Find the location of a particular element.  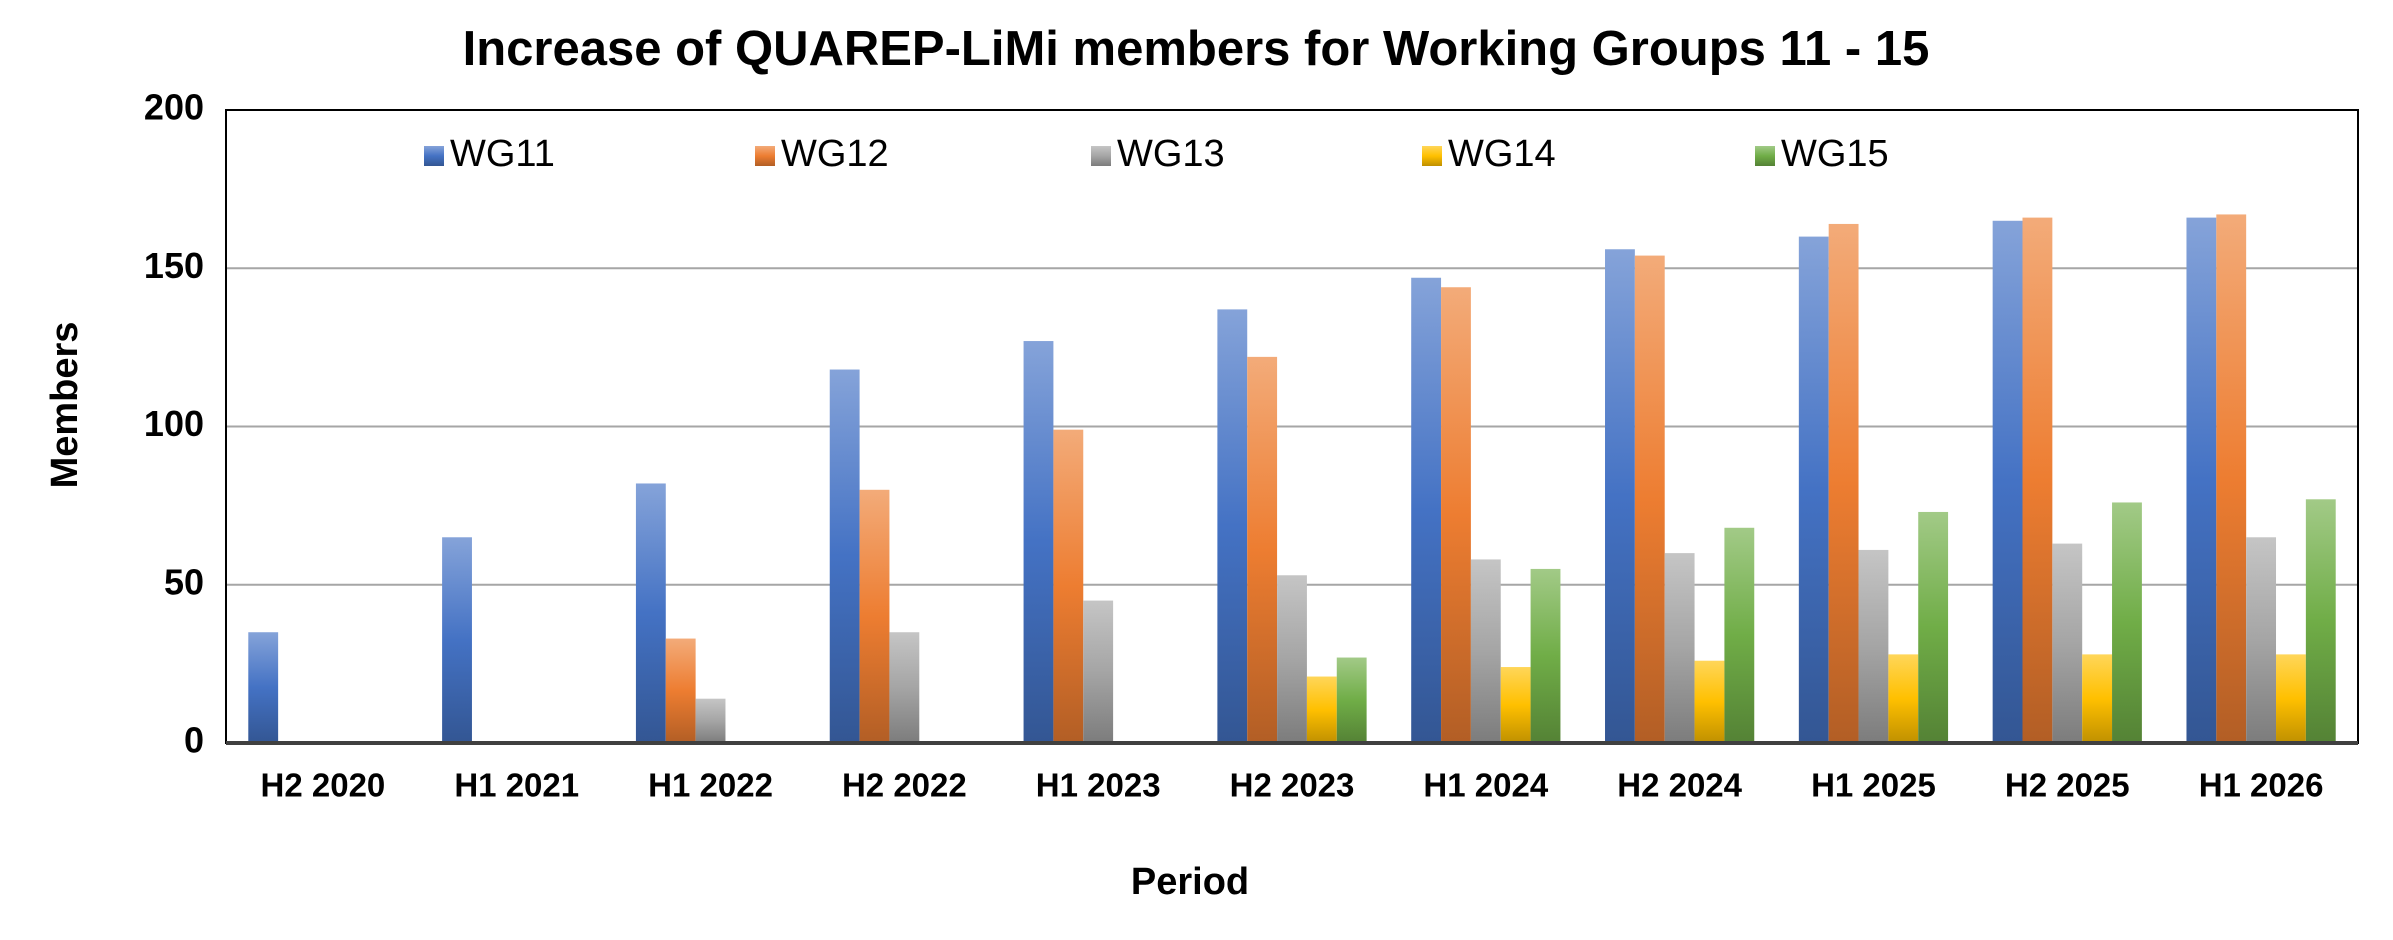

x-tick-label: H2 2023 is located at coordinates (1292, 785).